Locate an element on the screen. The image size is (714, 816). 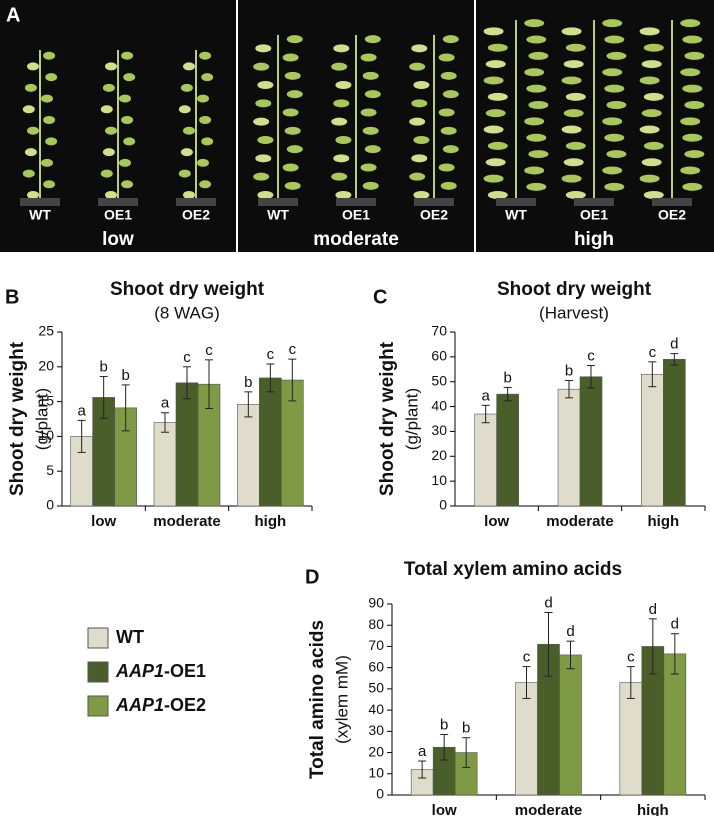
y-tick-label: 15 is located at coordinates (46, 400).